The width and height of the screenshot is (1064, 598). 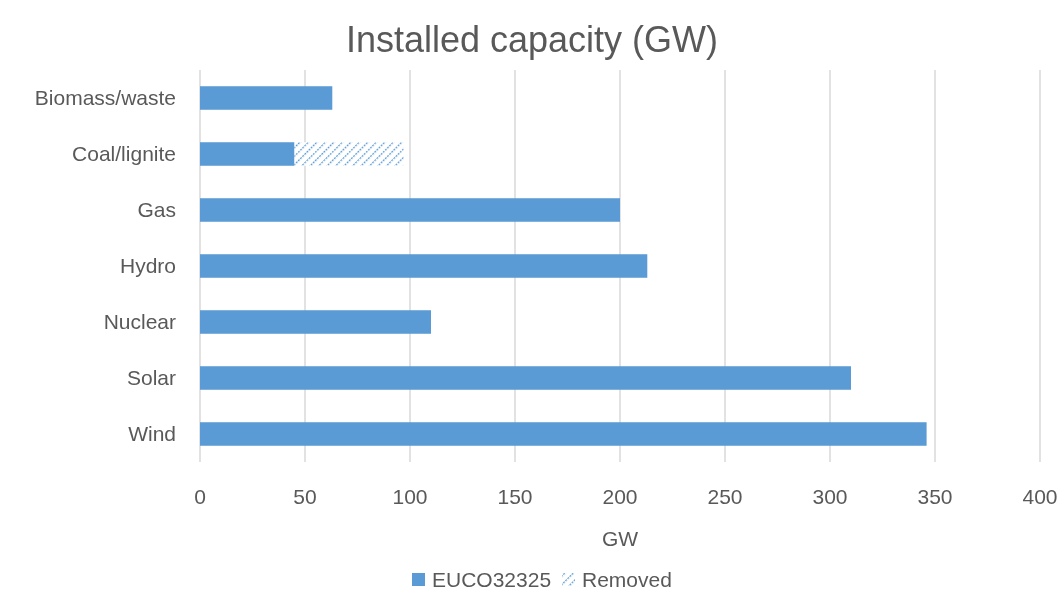 I want to click on x-tick-label: 0, so click(x=200, y=496).